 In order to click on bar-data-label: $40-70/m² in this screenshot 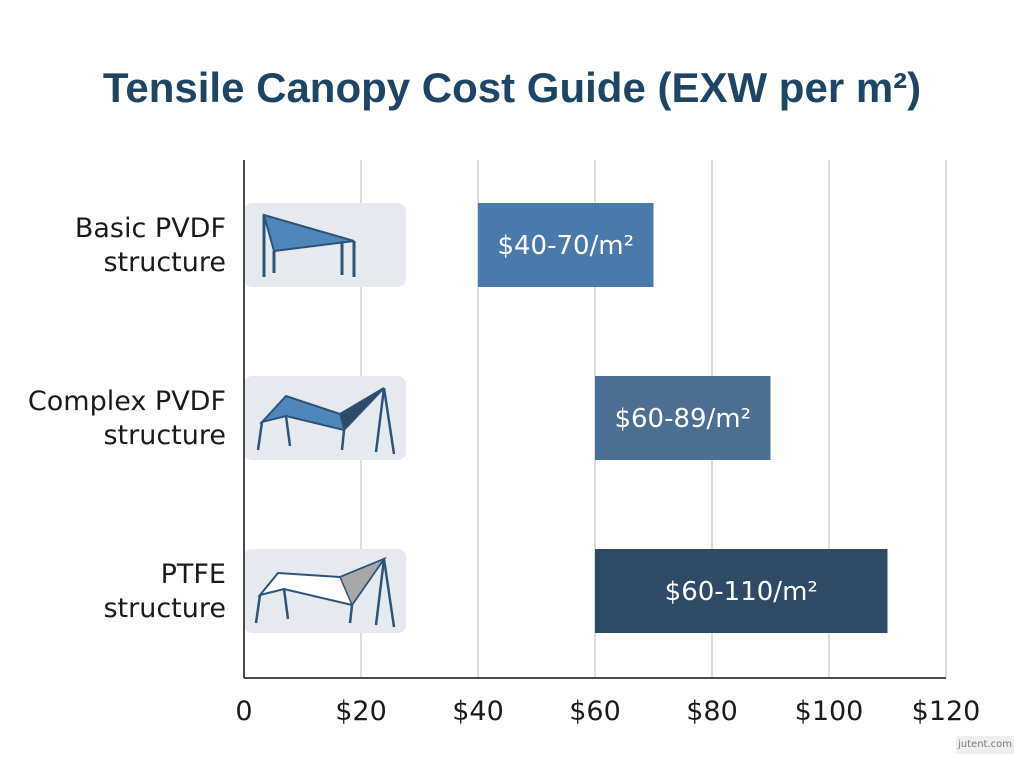, I will do `click(565, 246)`.